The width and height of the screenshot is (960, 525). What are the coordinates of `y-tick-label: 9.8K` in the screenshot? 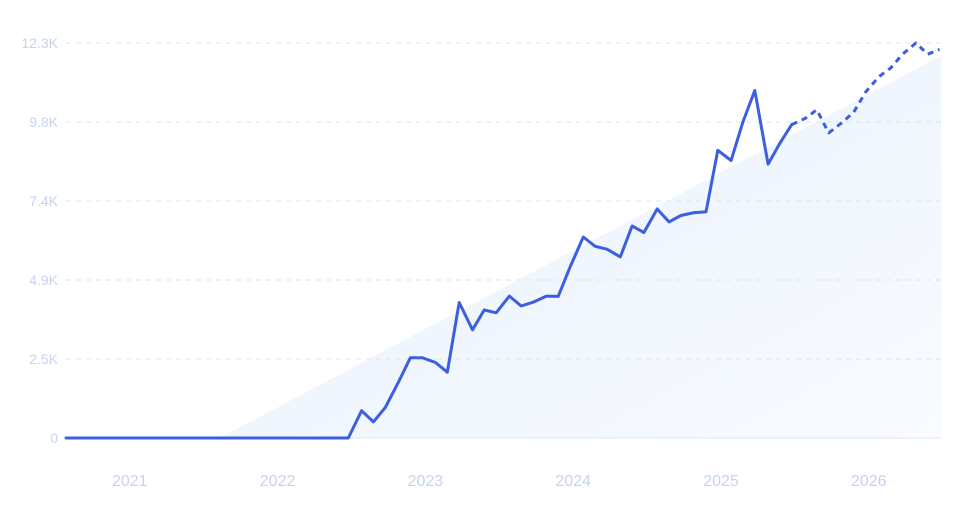 It's located at (43, 122).